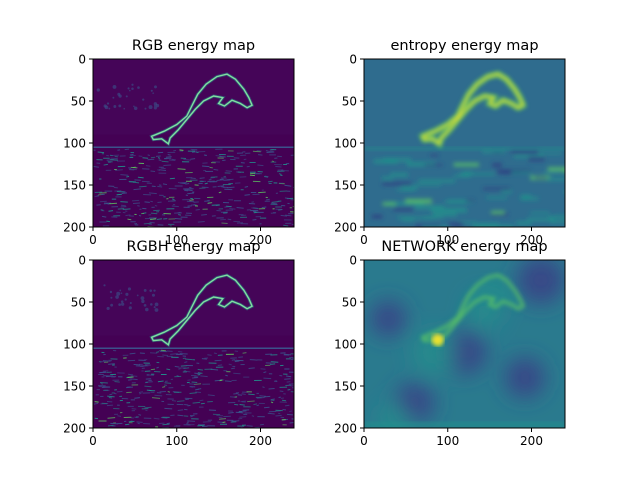 The image size is (640, 480). What do you see at coordinates (193, 187) in the screenshot?
I see `heatmap-sea-texture` at bounding box center [193, 187].